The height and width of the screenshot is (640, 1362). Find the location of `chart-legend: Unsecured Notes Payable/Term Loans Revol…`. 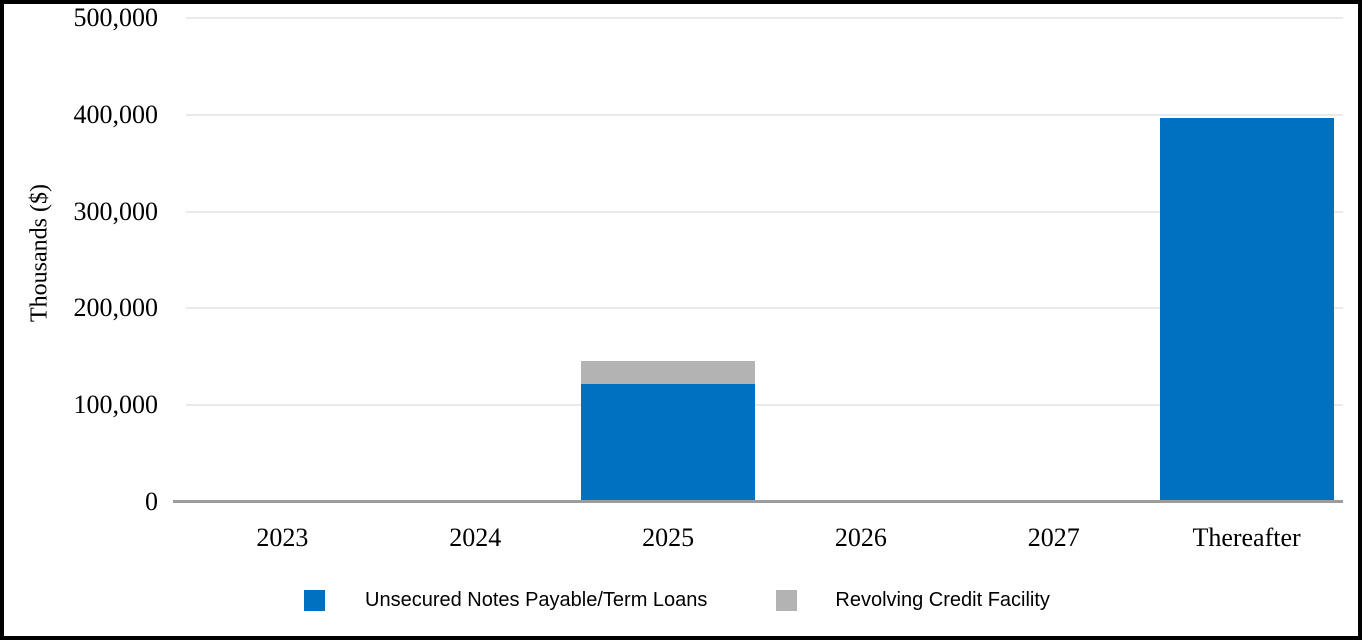

chart-legend: Unsecured Notes Payable/Term Loans Revol… is located at coordinates (677, 600).